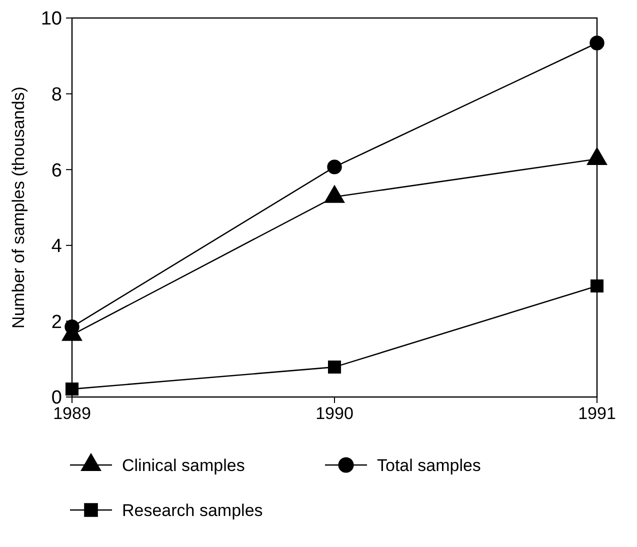 Image resolution: width=637 pixels, height=547 pixels. I want to click on x-tick-label: 1991, so click(597, 413).